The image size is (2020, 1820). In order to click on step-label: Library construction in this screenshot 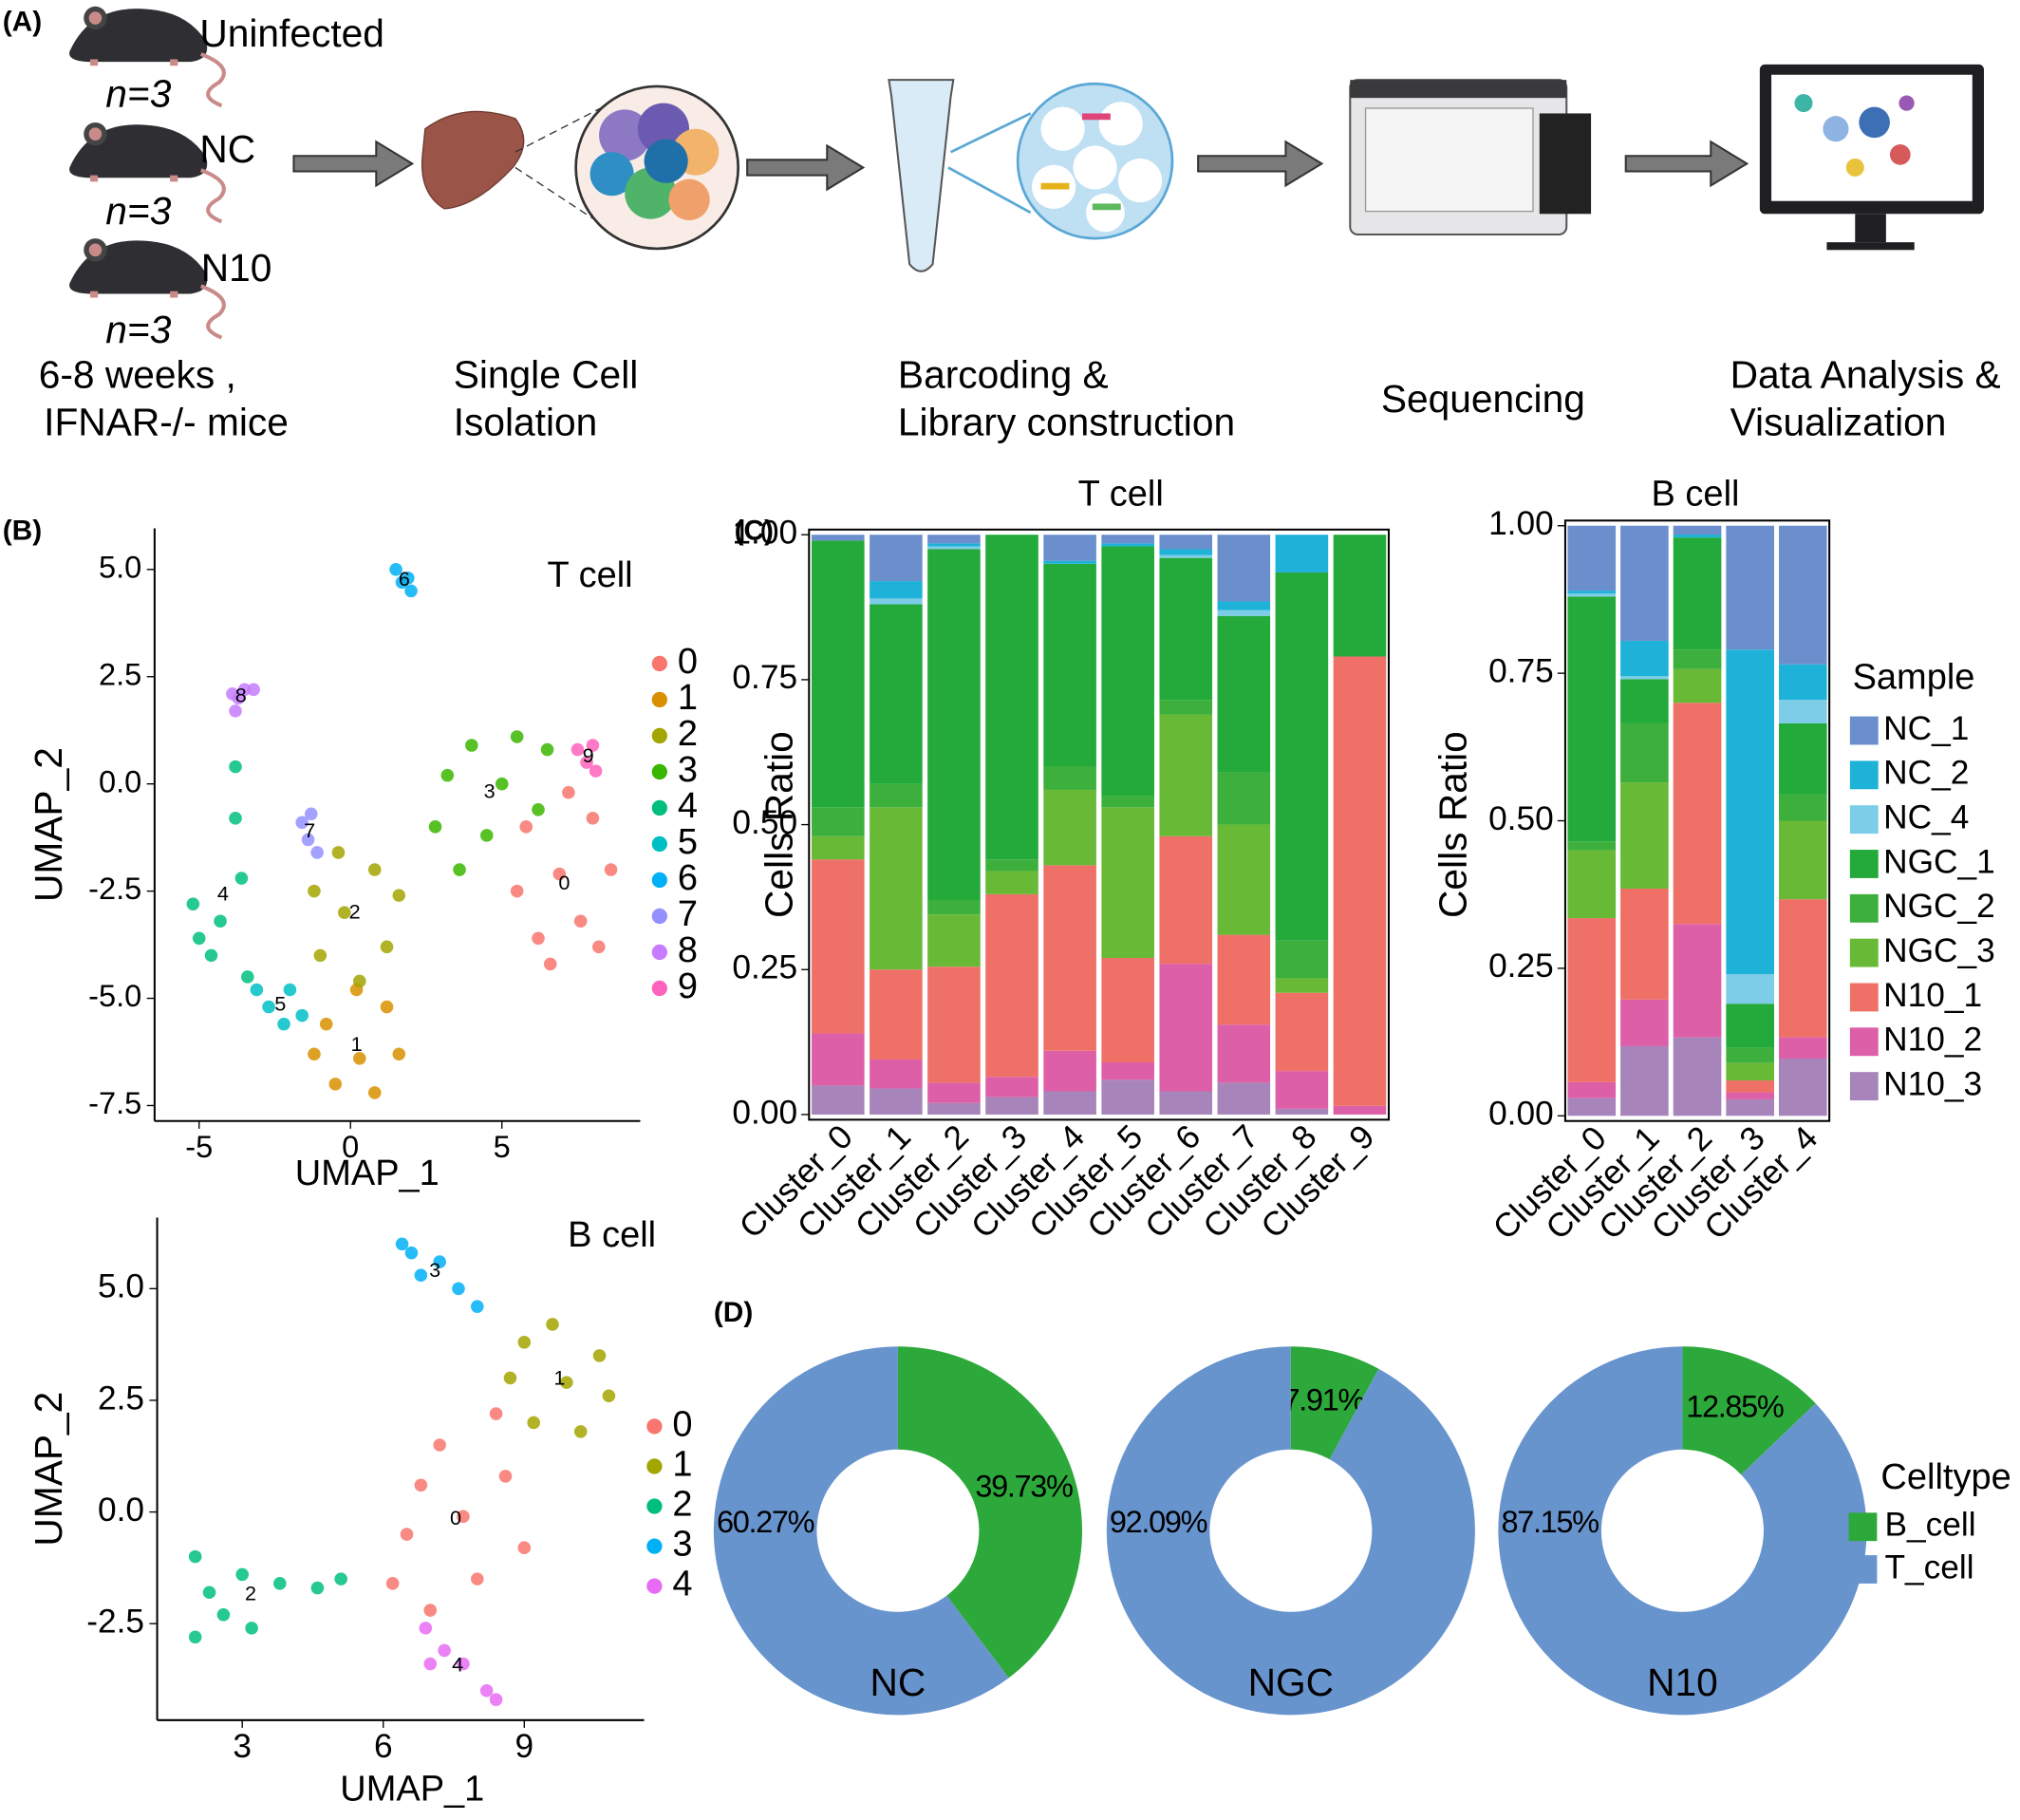, I will do `click(1066, 422)`.